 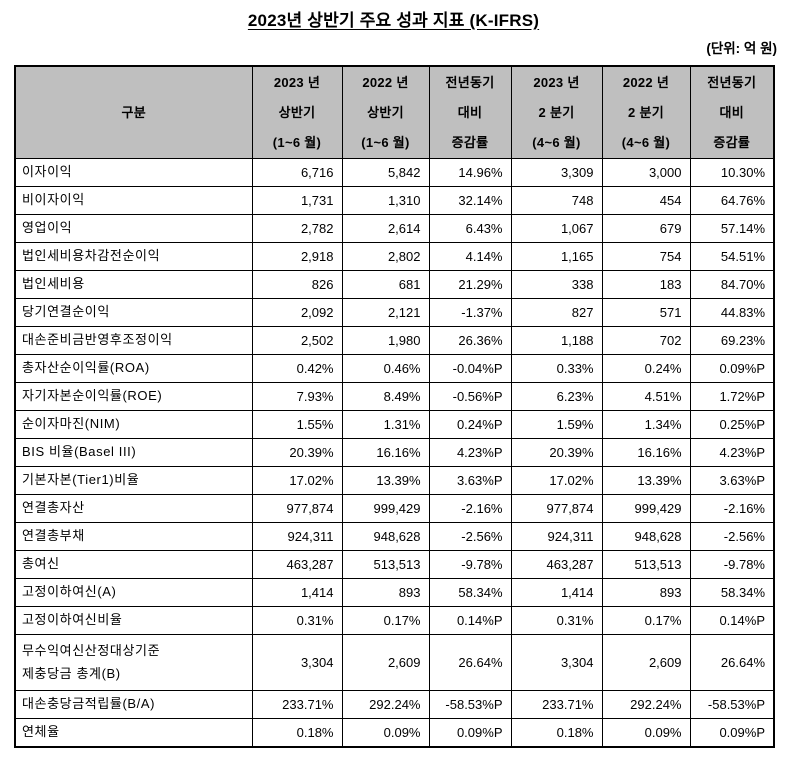 I want to click on cell-value: 4.14%, so click(x=470, y=256).